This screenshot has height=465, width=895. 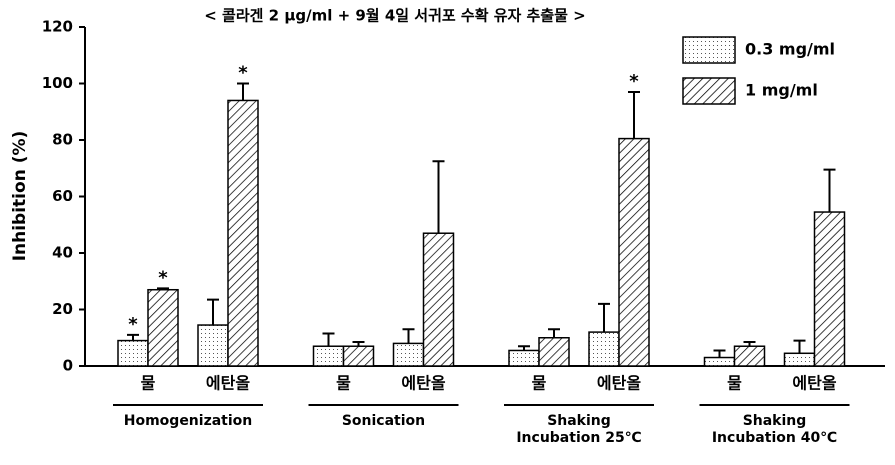 I want to click on y-axis-label: Inhibition (%), so click(x=20, y=196).